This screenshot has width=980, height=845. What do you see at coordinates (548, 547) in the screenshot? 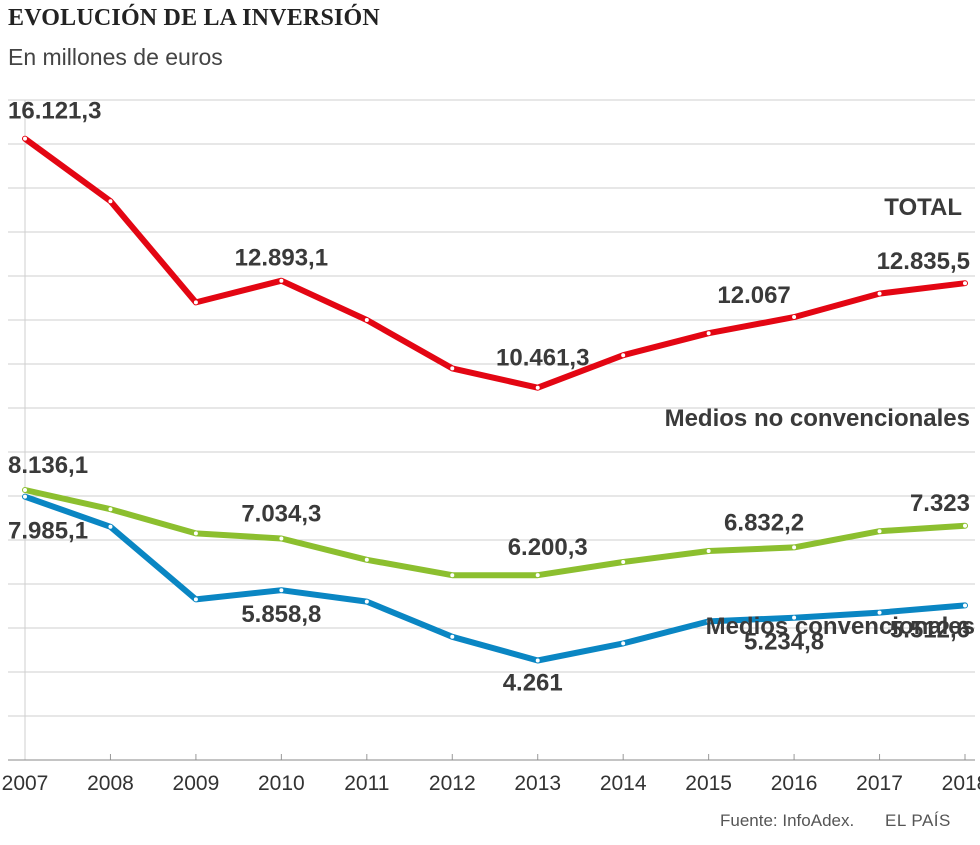
I see `data-label: 6.200,3` at bounding box center [548, 547].